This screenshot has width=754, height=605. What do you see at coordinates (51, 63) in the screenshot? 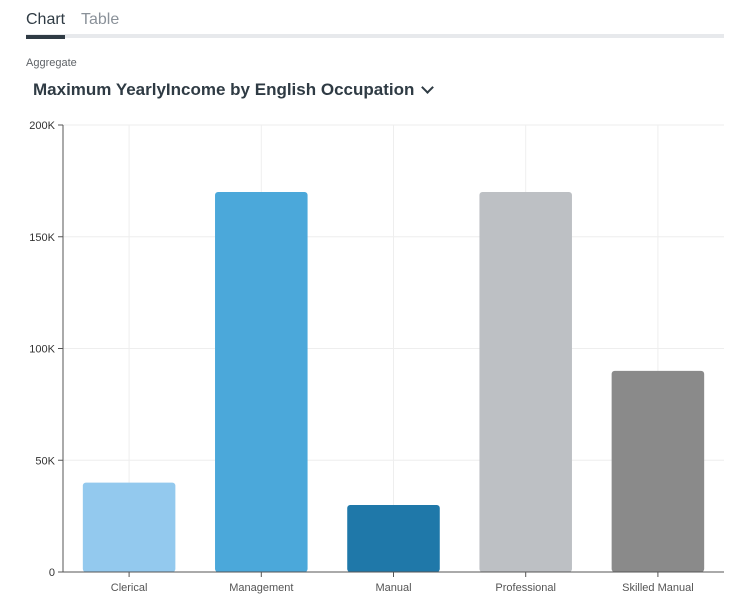
I see `aggregate-label: Aggregate` at bounding box center [51, 63].